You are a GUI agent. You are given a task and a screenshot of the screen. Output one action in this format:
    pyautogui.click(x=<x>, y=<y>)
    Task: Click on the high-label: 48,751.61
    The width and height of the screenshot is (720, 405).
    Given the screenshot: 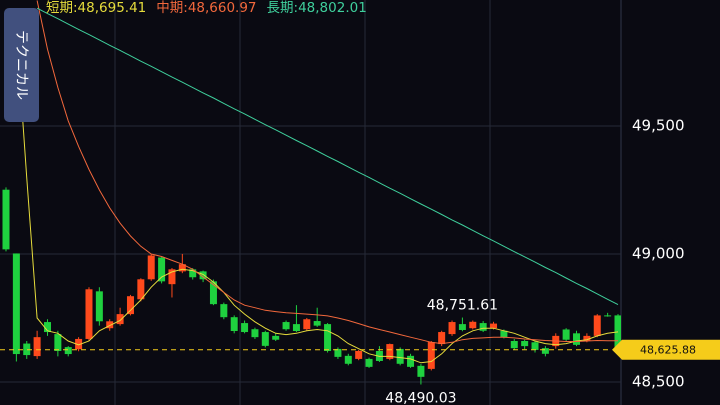 What is the action you would take?
    pyautogui.click(x=462, y=306)
    